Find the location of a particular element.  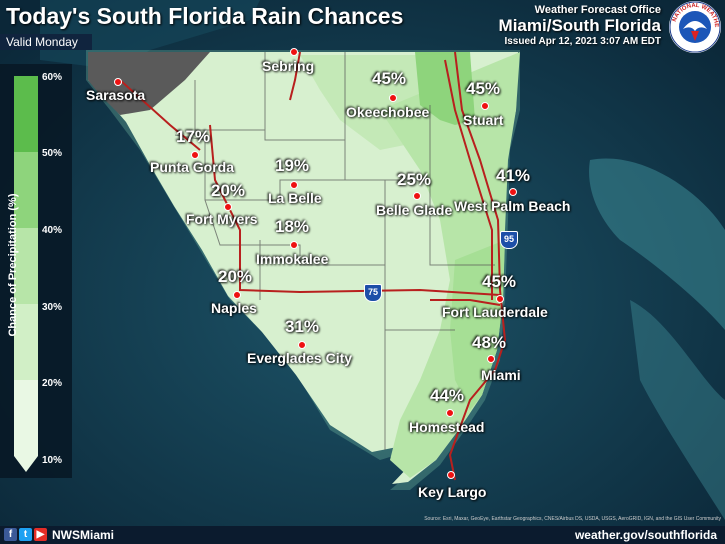

office-line2: Miami/South Florida is located at coordinates (579, 25).